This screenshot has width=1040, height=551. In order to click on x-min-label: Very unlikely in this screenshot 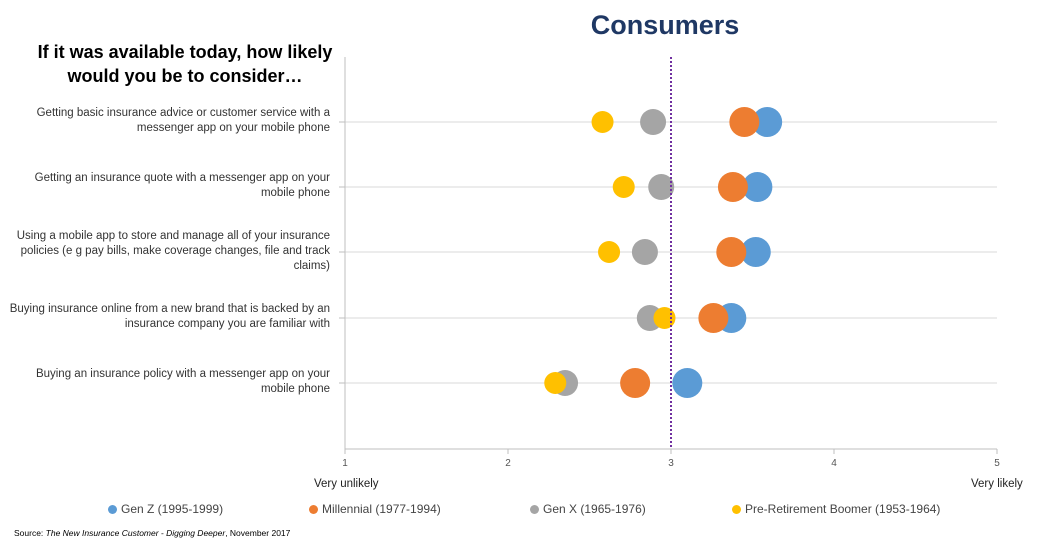, I will do `click(346, 484)`.